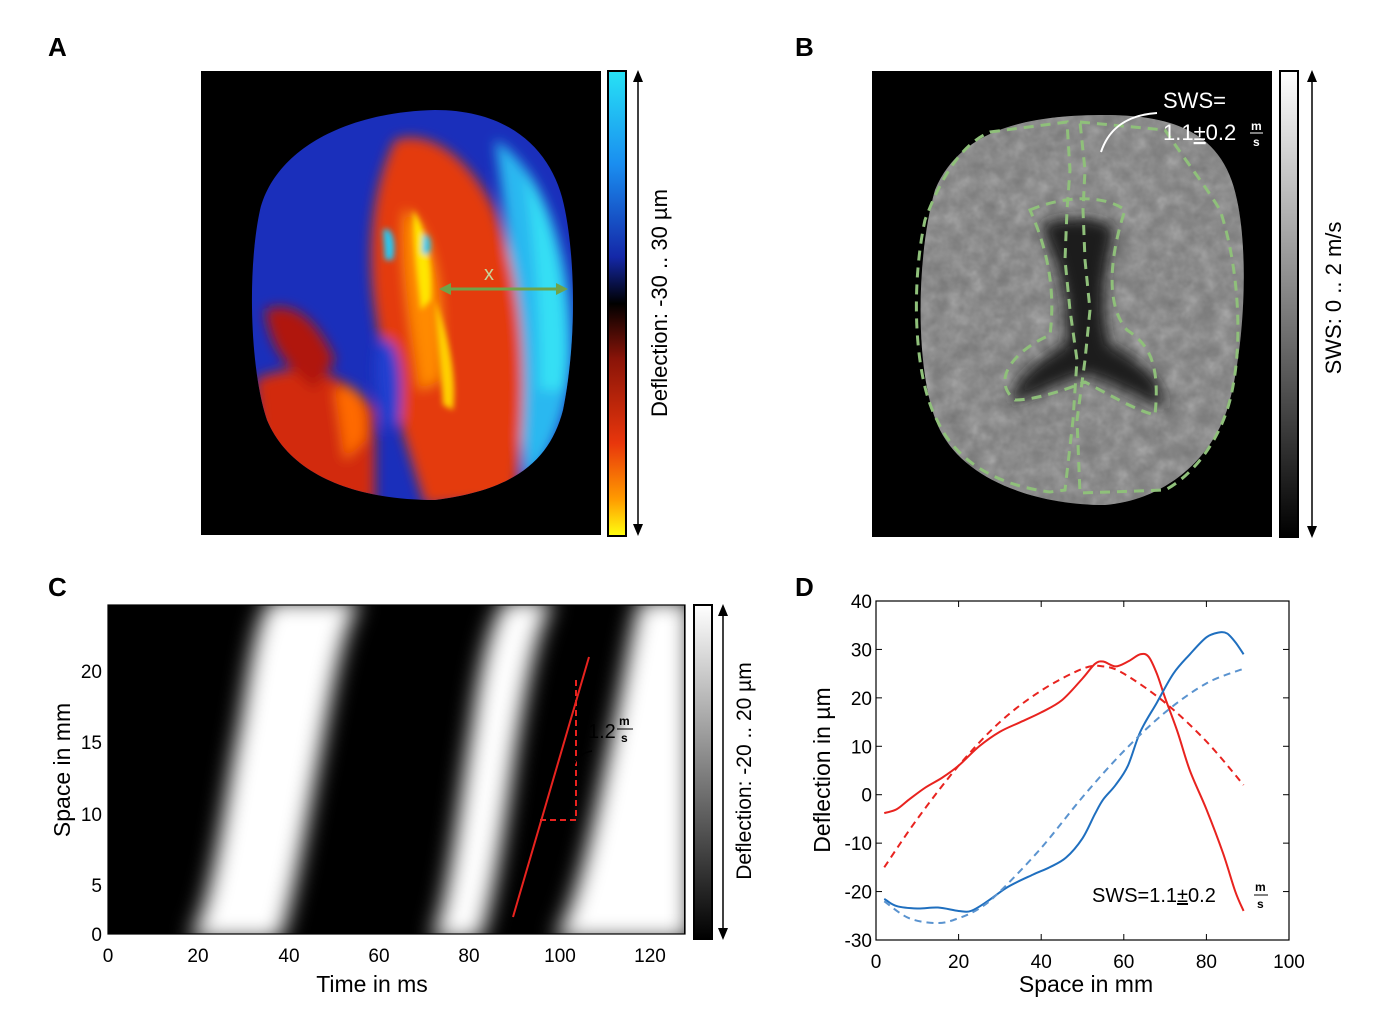 Image resolution: width=1383 pixels, height=1029 pixels. What do you see at coordinates (489, 274) in the screenshot?
I see `arrow-marker-x: x` at bounding box center [489, 274].